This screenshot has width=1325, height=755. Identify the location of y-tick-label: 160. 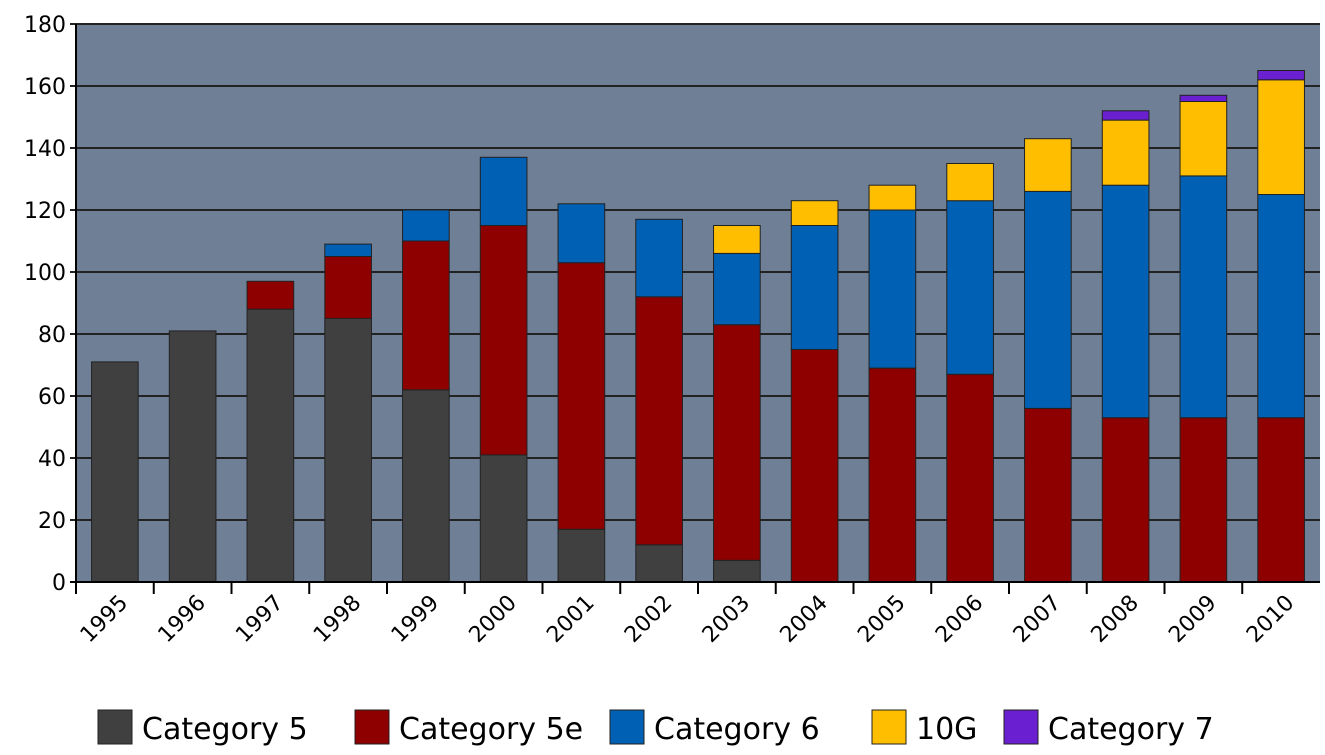
(45, 87).